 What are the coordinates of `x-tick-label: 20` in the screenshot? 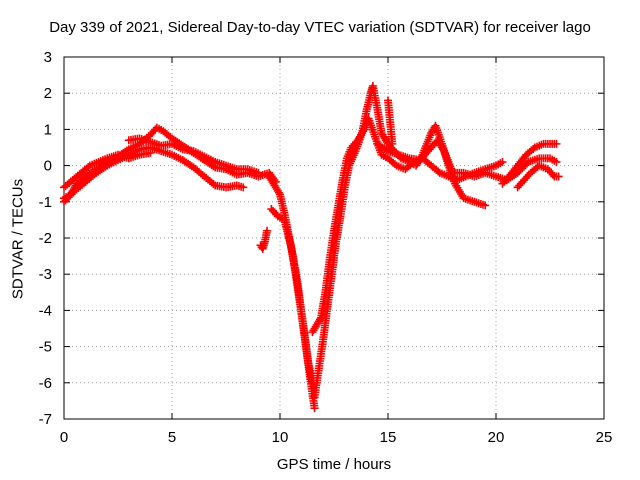 It's located at (496, 437).